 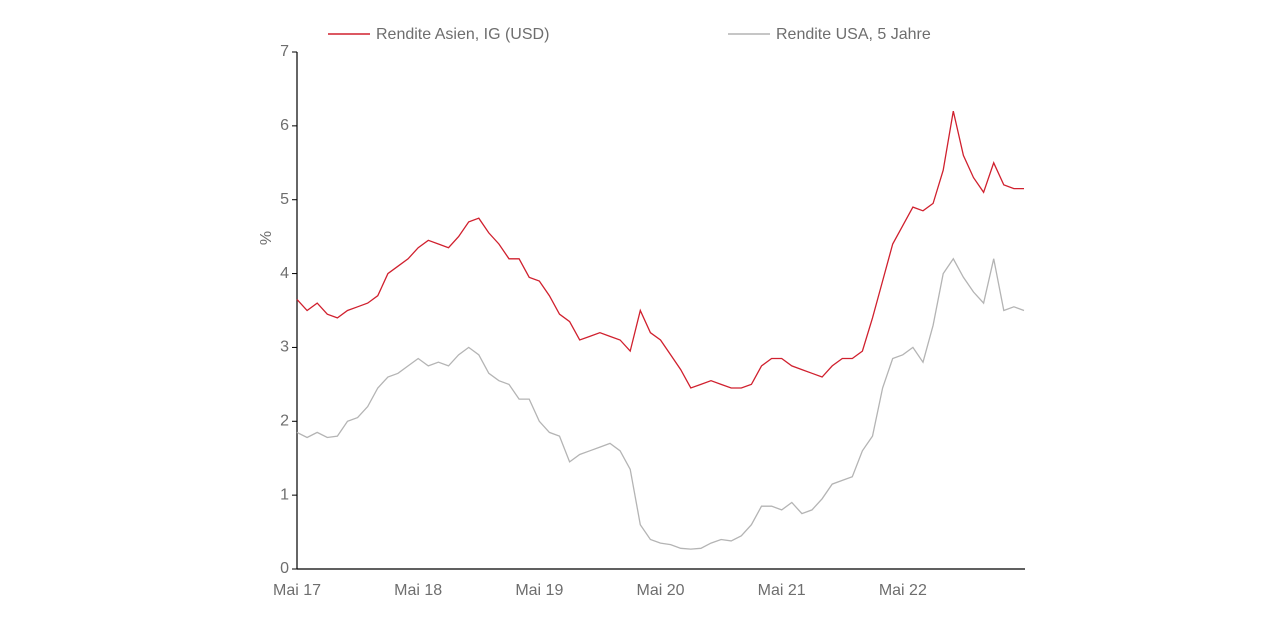 I want to click on y-tick-label: 2, so click(x=284, y=421).